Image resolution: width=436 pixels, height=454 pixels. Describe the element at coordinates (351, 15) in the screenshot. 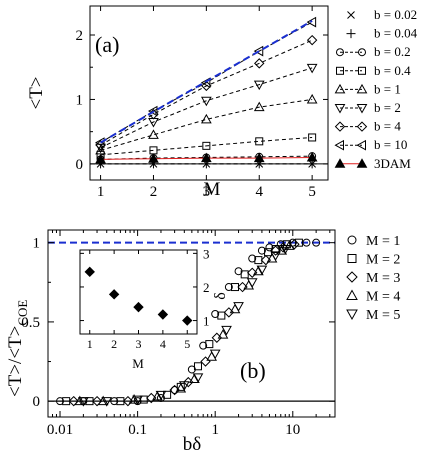

I see `panel-a-legend-marker-0-shape` at that location.